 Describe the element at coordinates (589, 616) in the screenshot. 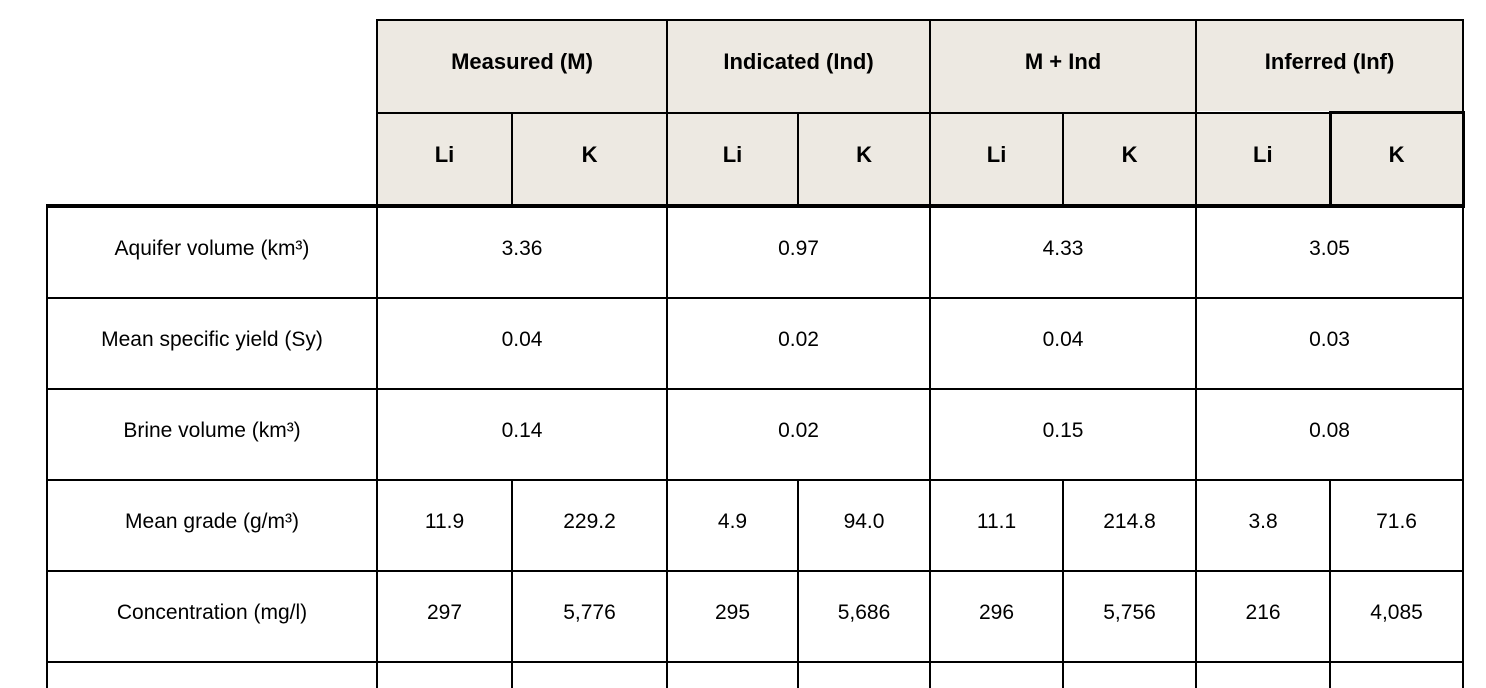

I see `cell-measured-k: 5,776` at that location.